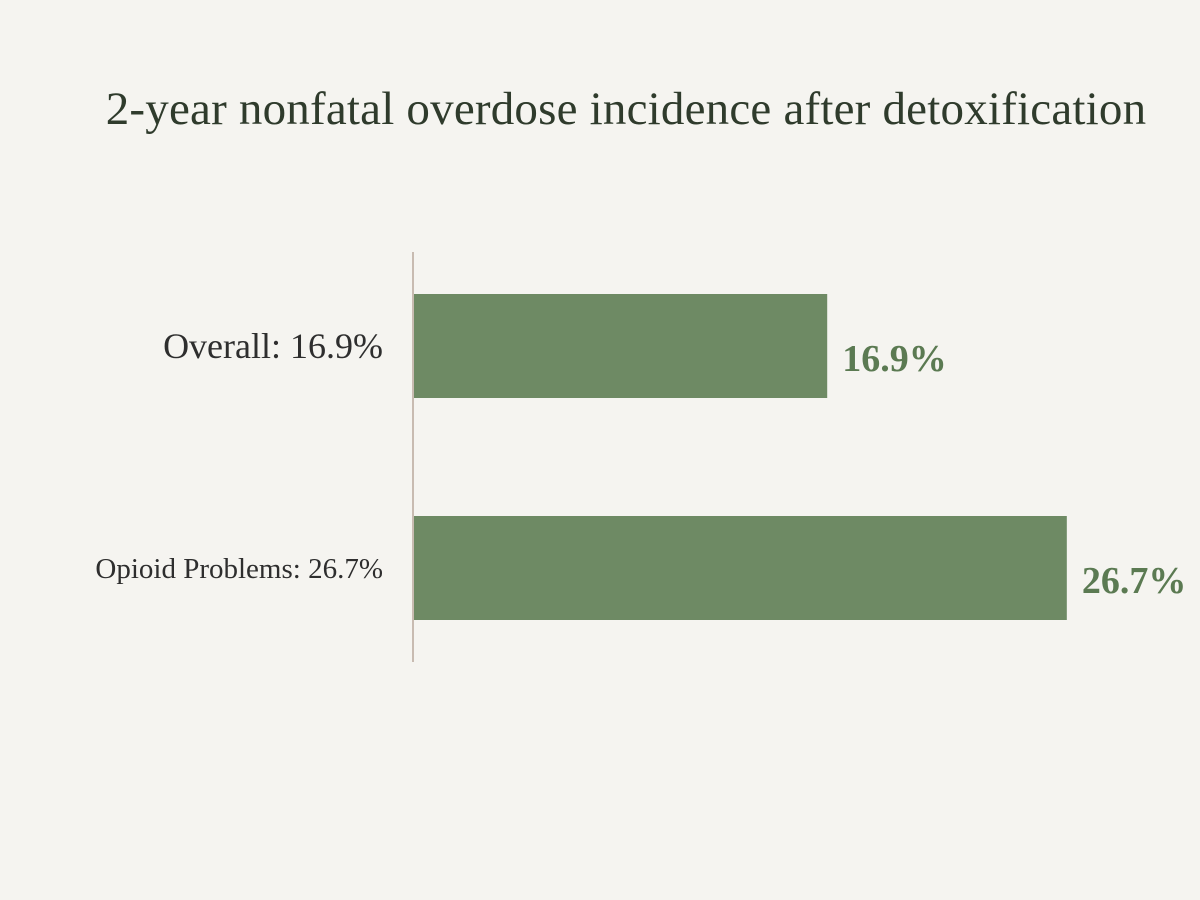 The height and width of the screenshot is (900, 1200). I want to click on category-label: Overall: 16.9%, so click(273, 346).